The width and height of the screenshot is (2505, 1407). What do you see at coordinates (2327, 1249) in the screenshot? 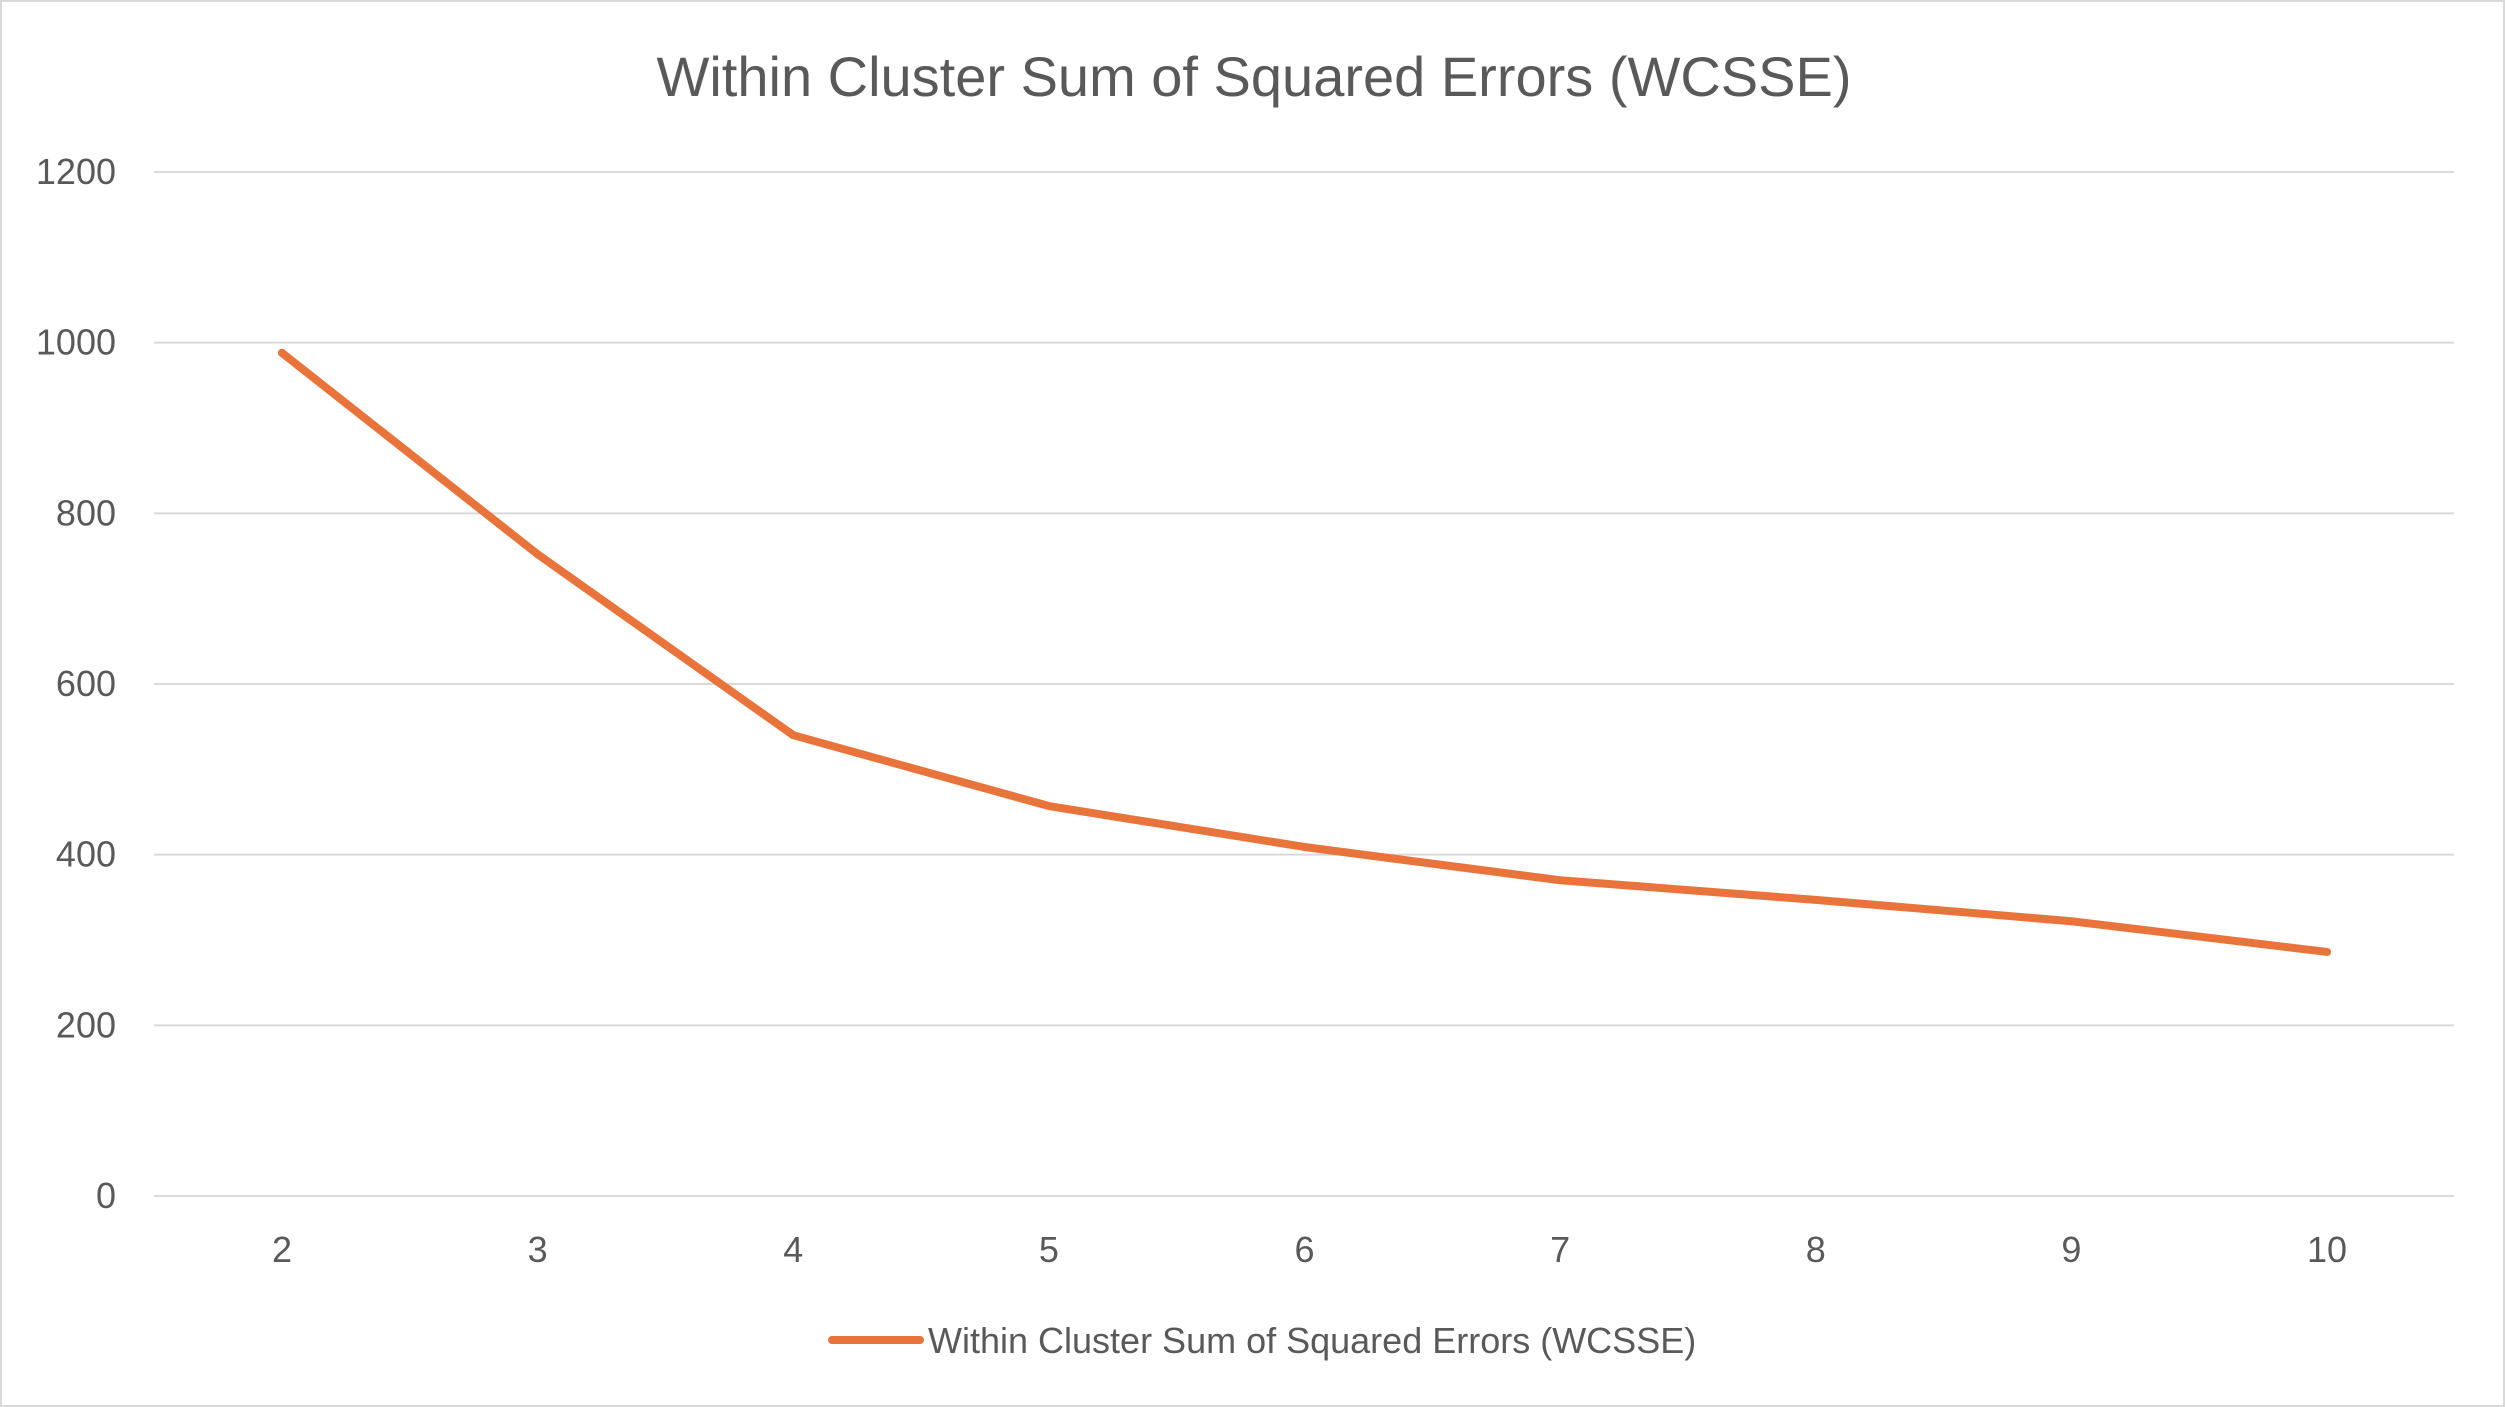
I see `x-tick-label-10: 10` at bounding box center [2327, 1249].